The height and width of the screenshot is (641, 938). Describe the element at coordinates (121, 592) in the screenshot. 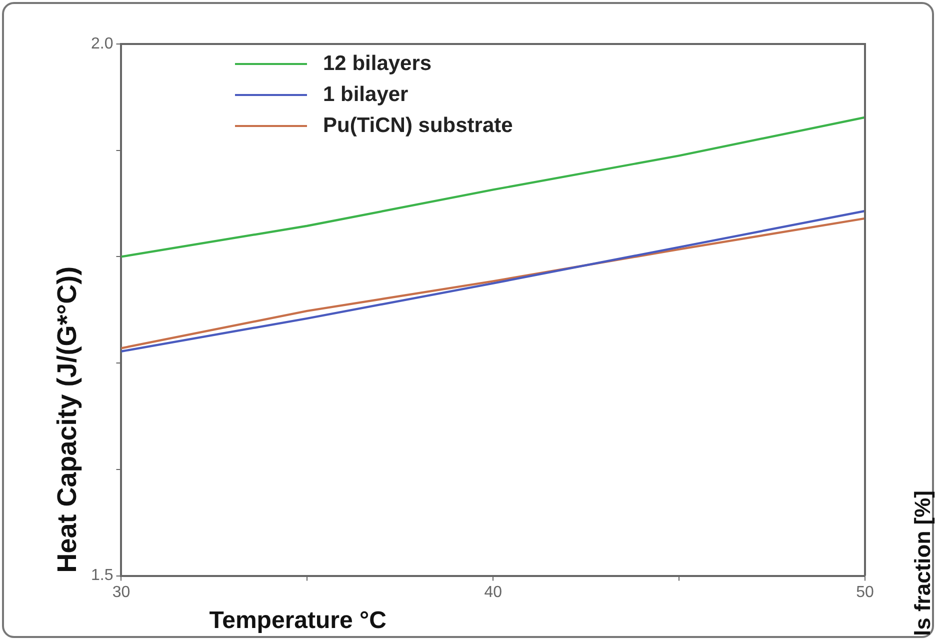

I see `x-tick-label: 30` at that location.